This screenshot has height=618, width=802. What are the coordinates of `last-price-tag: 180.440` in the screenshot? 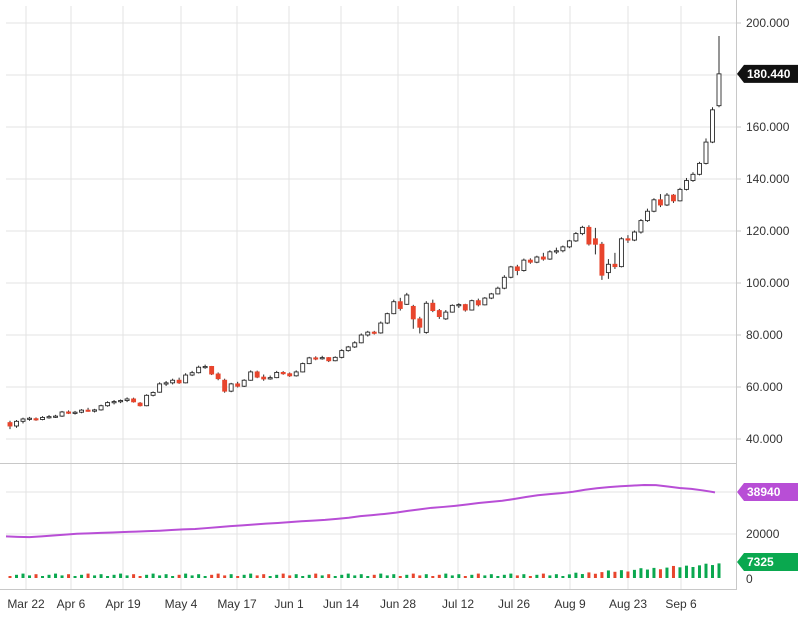 It's located at (767, 73).